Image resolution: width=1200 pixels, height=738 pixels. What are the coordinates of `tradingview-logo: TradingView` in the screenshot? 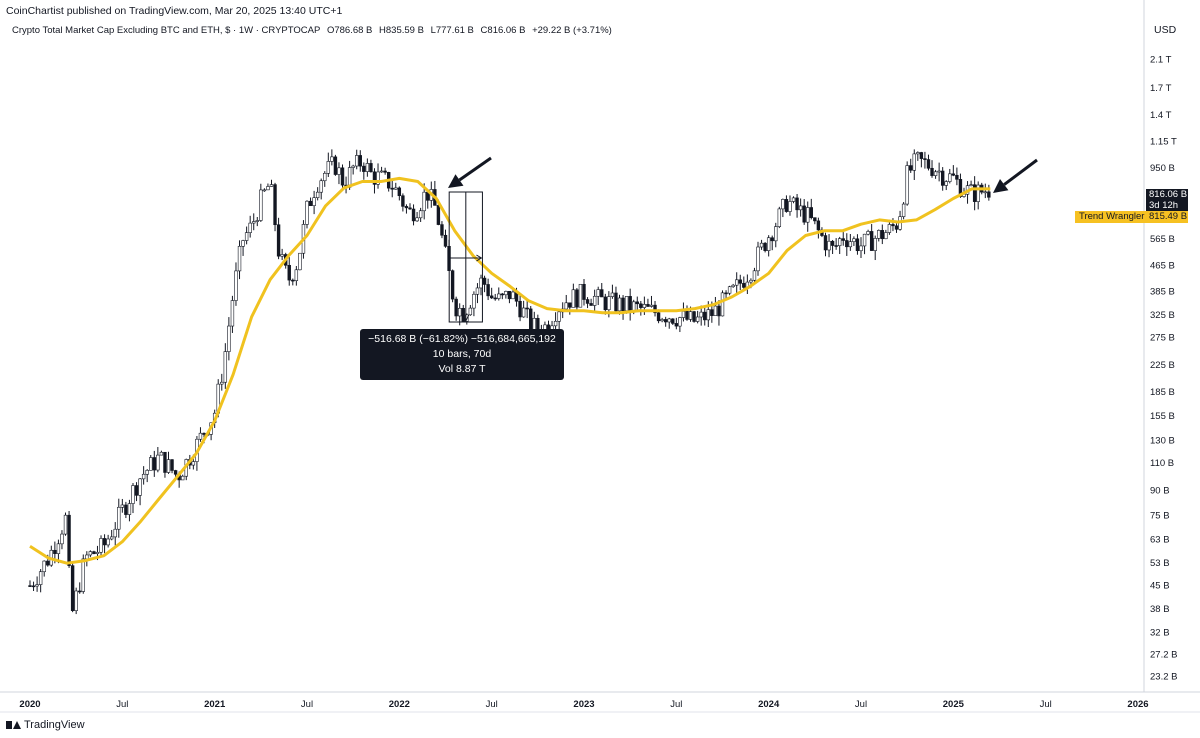 It's located at (45, 725).